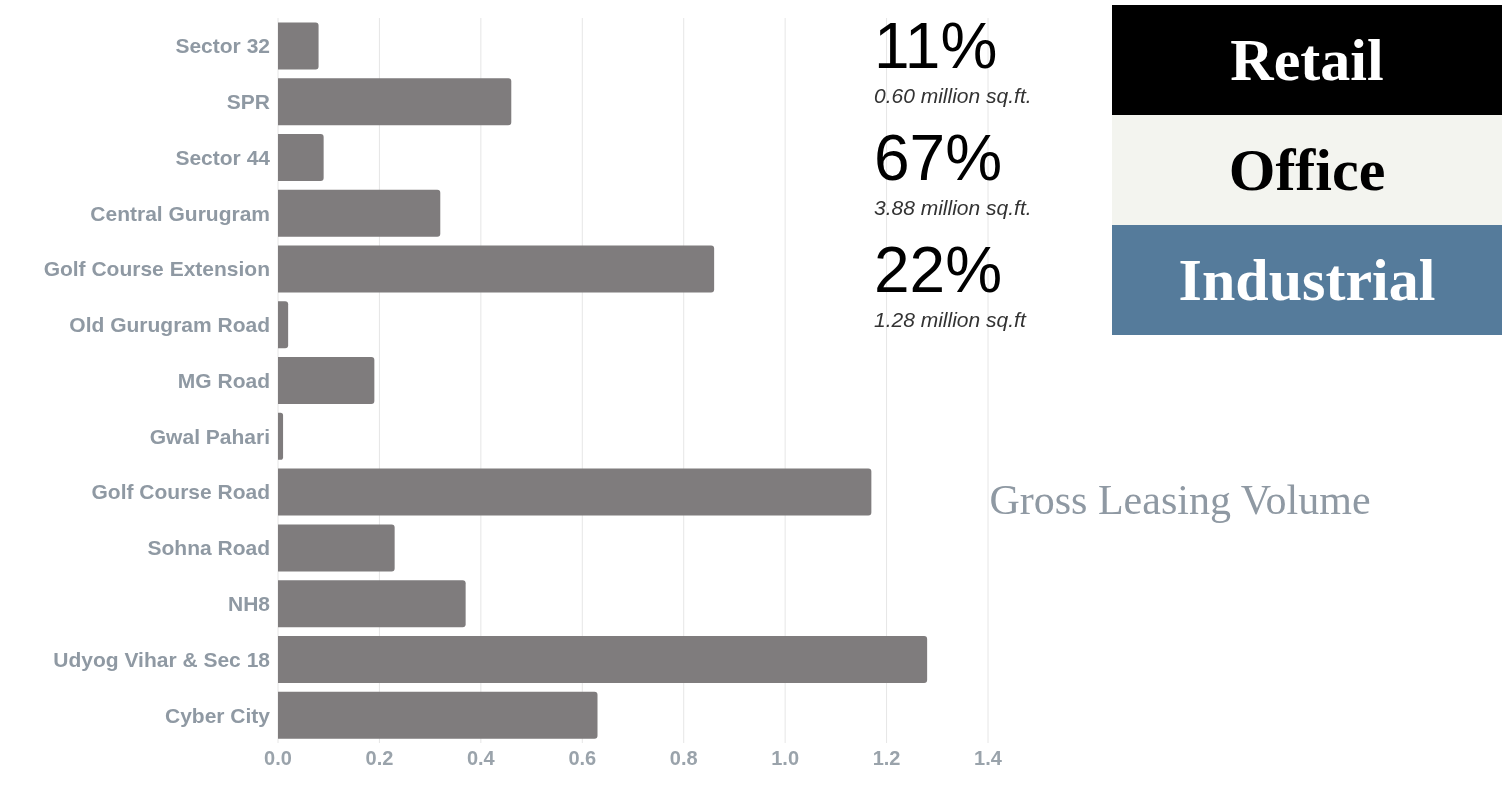 Image resolution: width=1503 pixels, height=791 pixels. Describe the element at coordinates (1307, 280) in the screenshot. I see `text: Industrial` at that location.